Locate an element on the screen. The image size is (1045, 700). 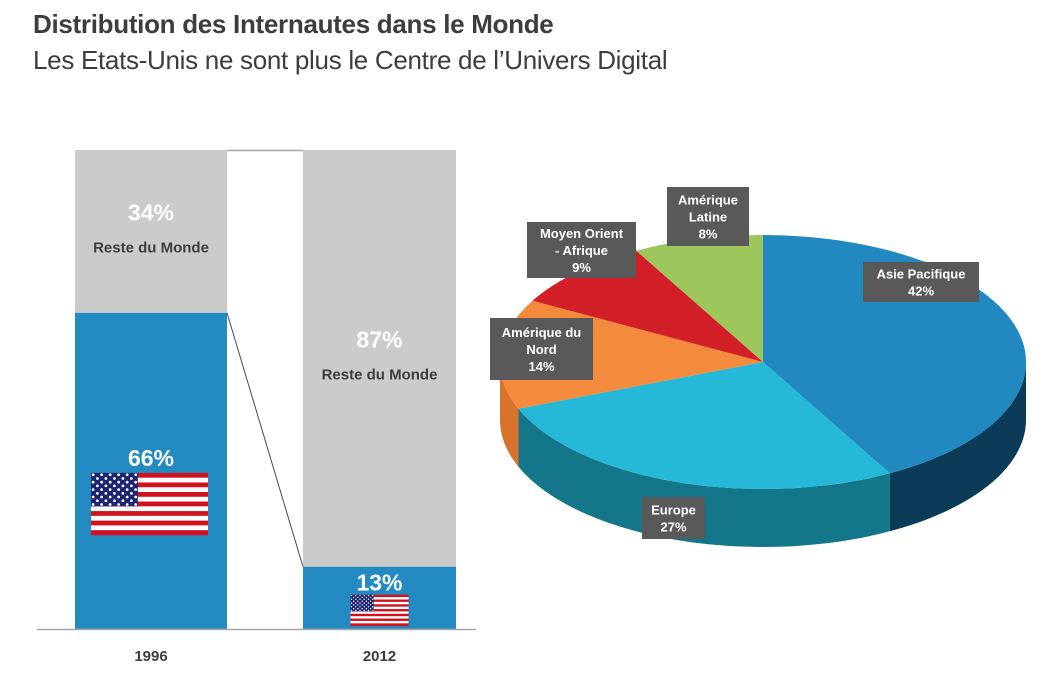
pie-label-text: 9% is located at coordinates (581, 267).